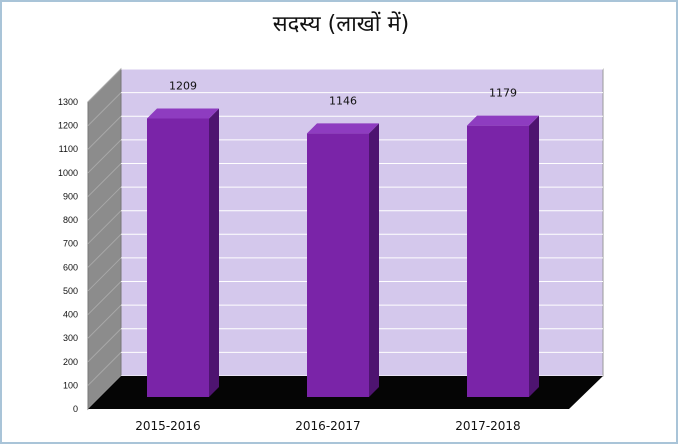  I want to click on data-label: 1209, so click(183, 85).